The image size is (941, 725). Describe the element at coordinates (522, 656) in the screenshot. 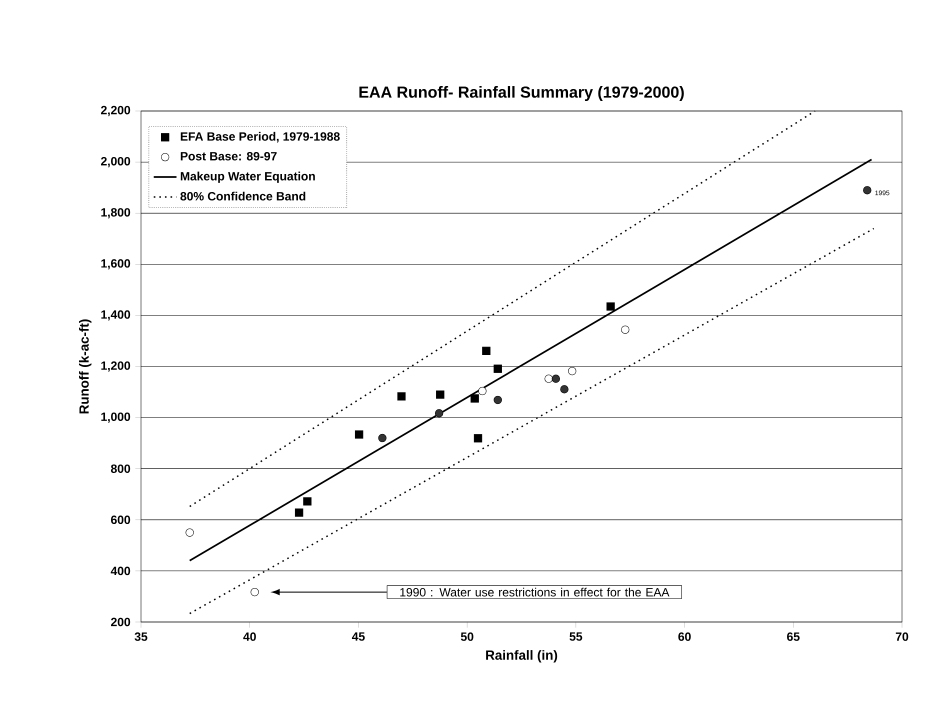

I see `x-axis-title: Rainfall (in)` at that location.